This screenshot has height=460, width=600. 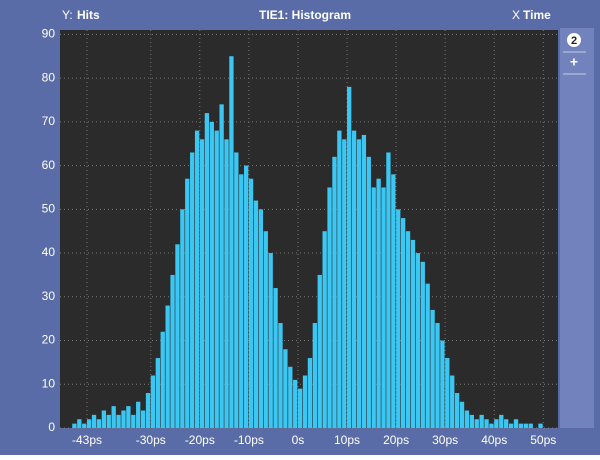 I want to click on x-tick-label: 50ps, so click(x=543, y=440).